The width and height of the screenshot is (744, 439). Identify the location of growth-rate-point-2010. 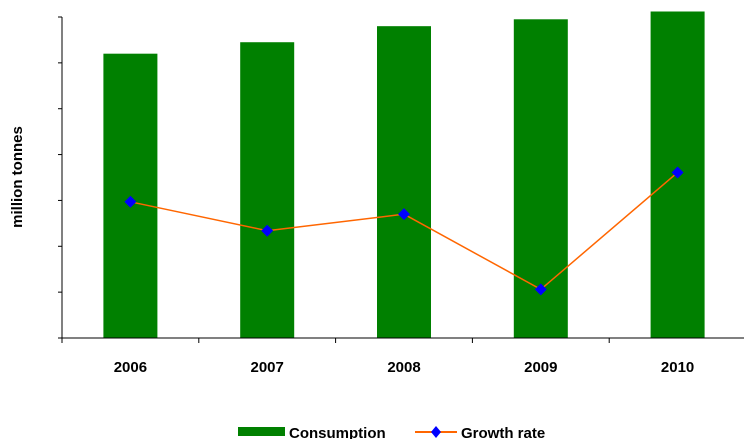
(677, 172).